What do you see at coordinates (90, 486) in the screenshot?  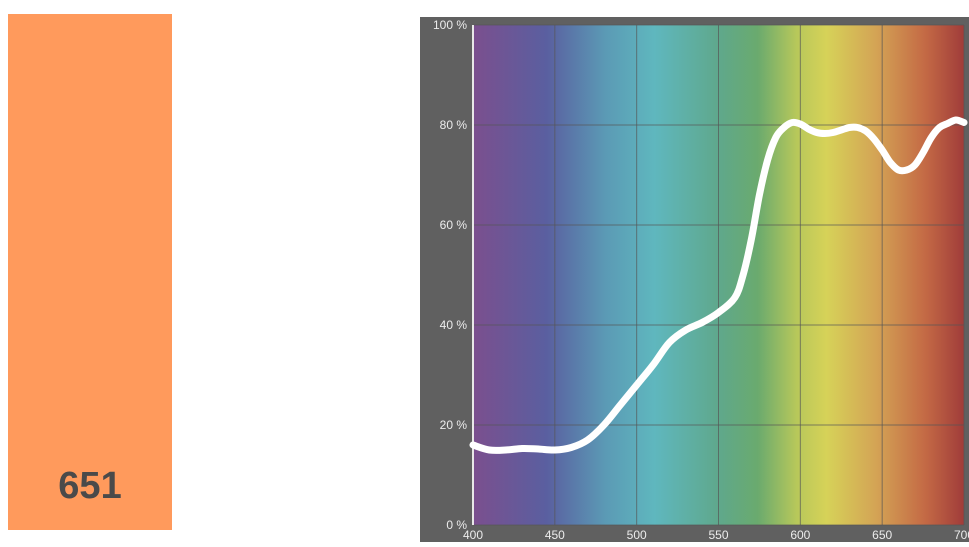 I see `filter-number: 651` at bounding box center [90, 486].